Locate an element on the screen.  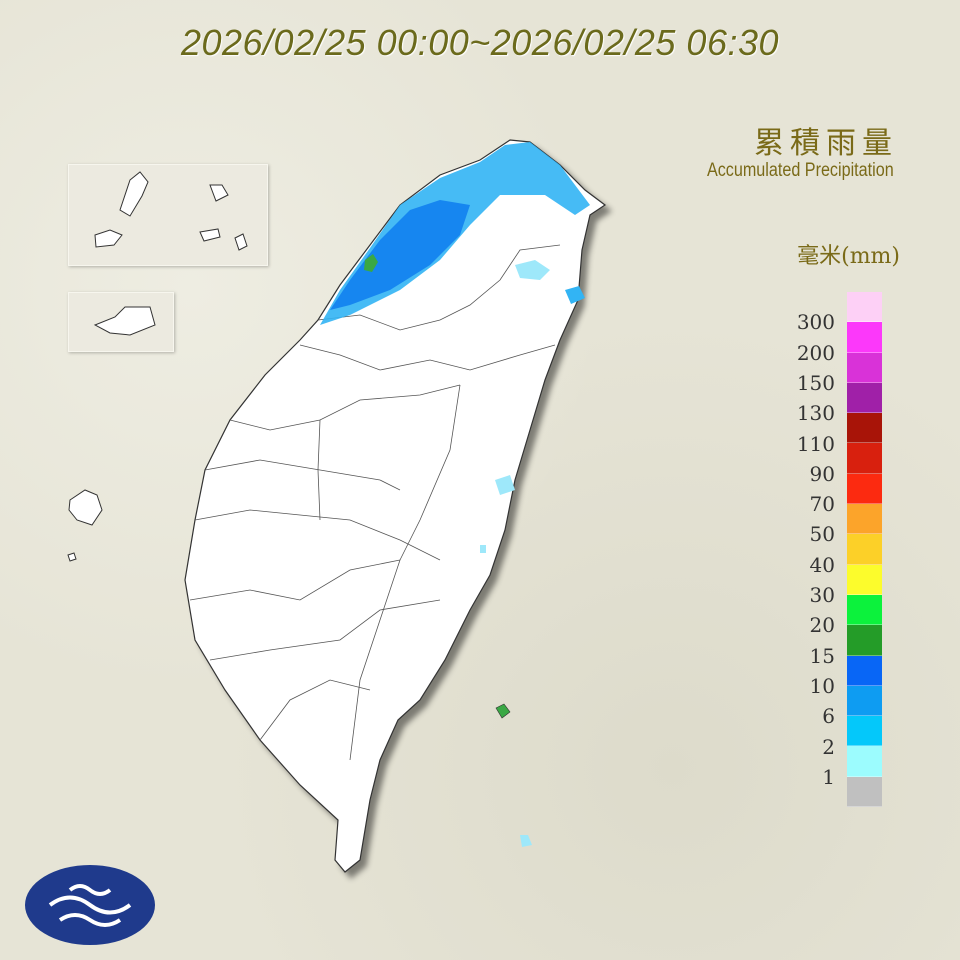
legend-label: 6 is located at coordinates (828, 716).